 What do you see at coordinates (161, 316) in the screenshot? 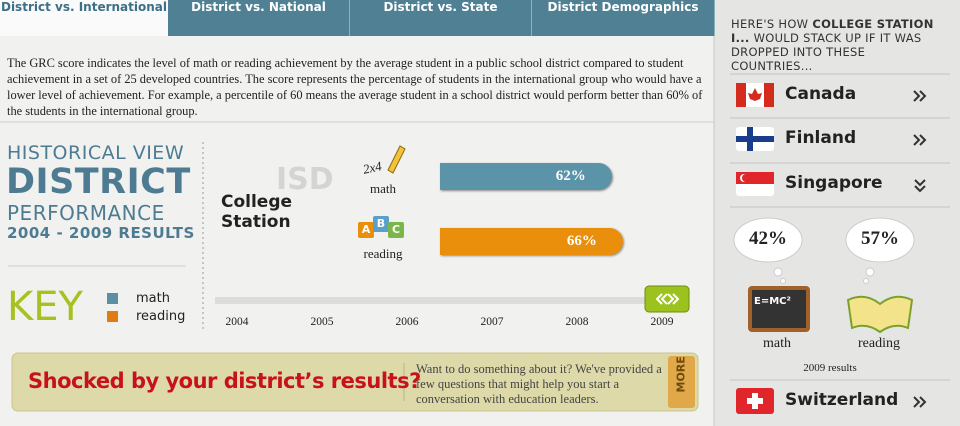
I see `key-label: reading` at bounding box center [161, 316].